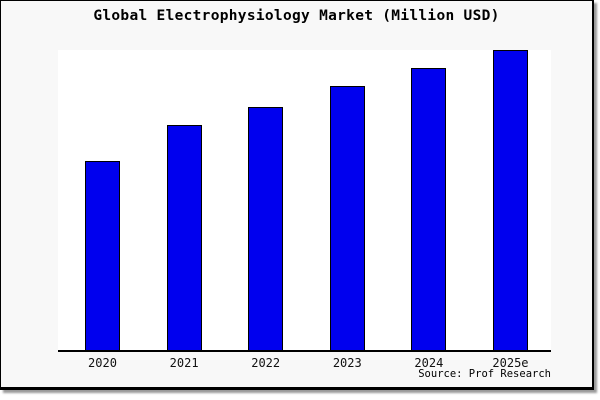 The width and height of the screenshot is (600, 400). What do you see at coordinates (266, 228) in the screenshot?
I see `bar-2022` at bounding box center [266, 228].